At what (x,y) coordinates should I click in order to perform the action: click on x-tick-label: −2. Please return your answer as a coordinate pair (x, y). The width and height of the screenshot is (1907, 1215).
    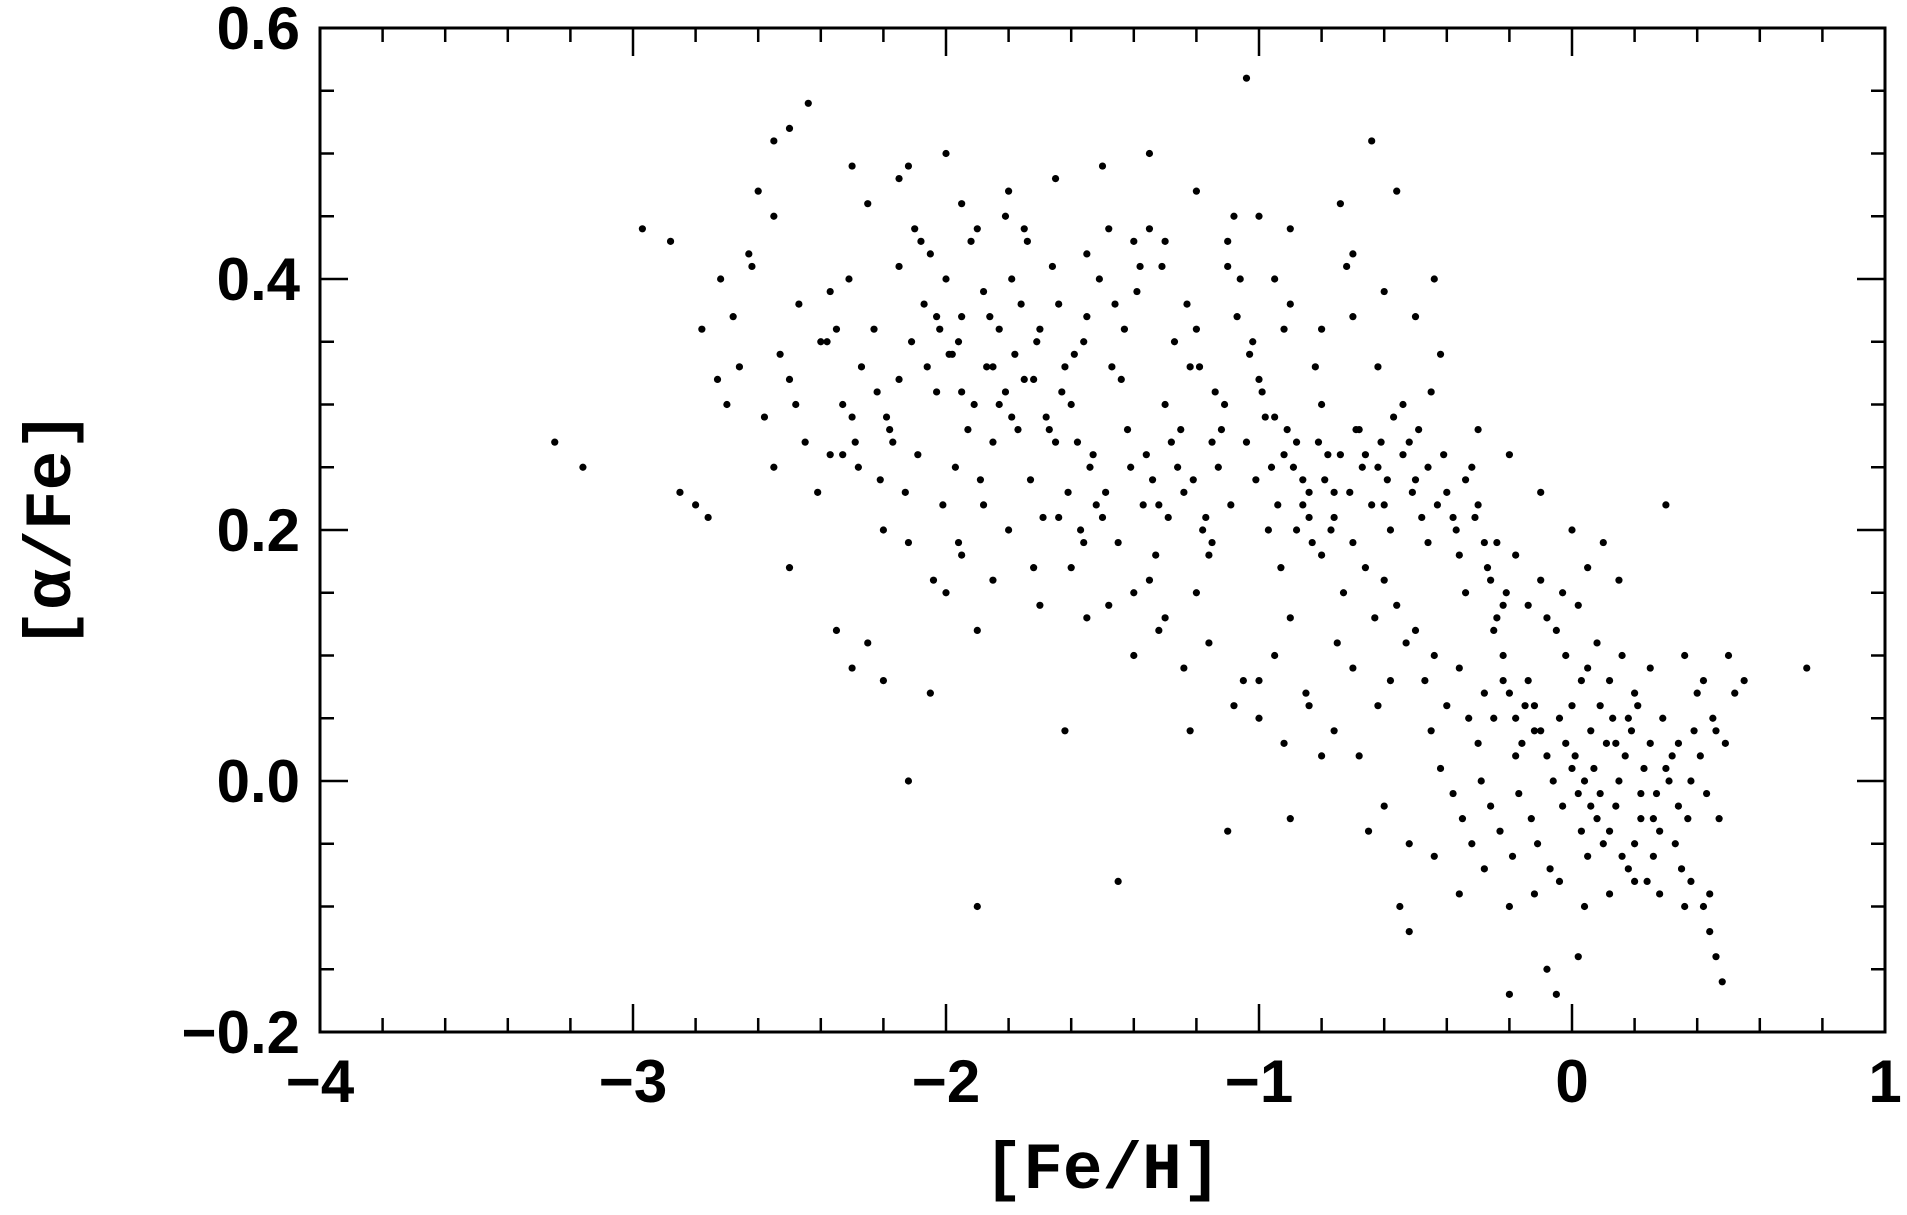
    Looking at the image, I should click on (946, 1081).